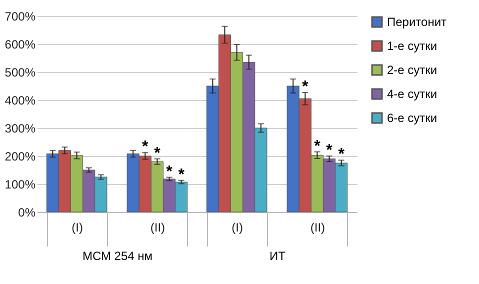  What do you see at coordinates (20, 185) in the screenshot?
I see `y-tick-label: 100%` at bounding box center [20, 185].